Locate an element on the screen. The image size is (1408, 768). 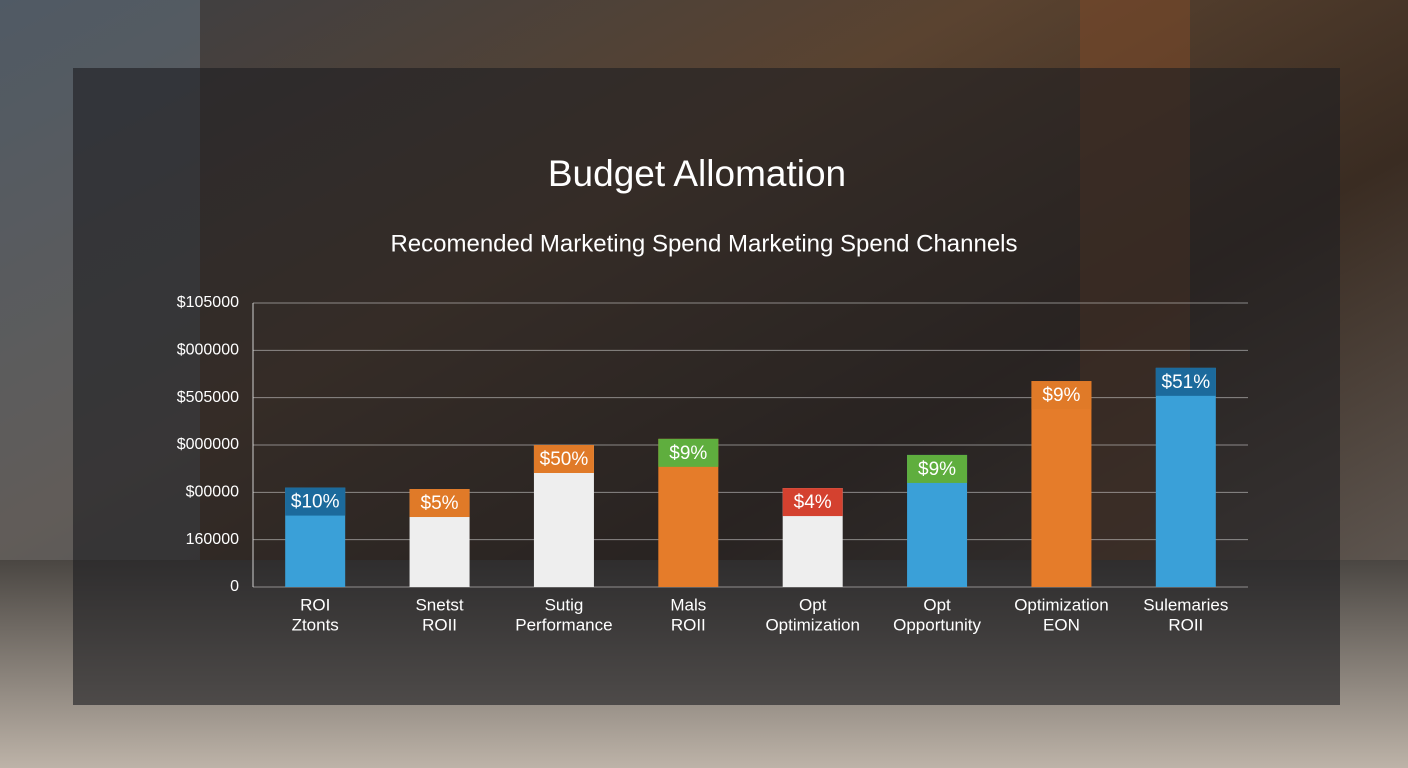
x-tick-label: Snetst is located at coordinates (439, 604).